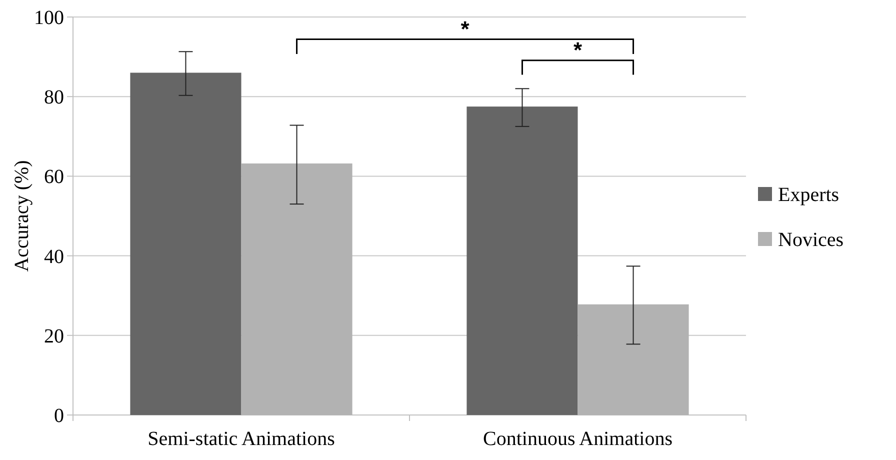 The image size is (896, 460). What do you see at coordinates (54, 336) in the screenshot?
I see `y-tick-label: 20` at bounding box center [54, 336].